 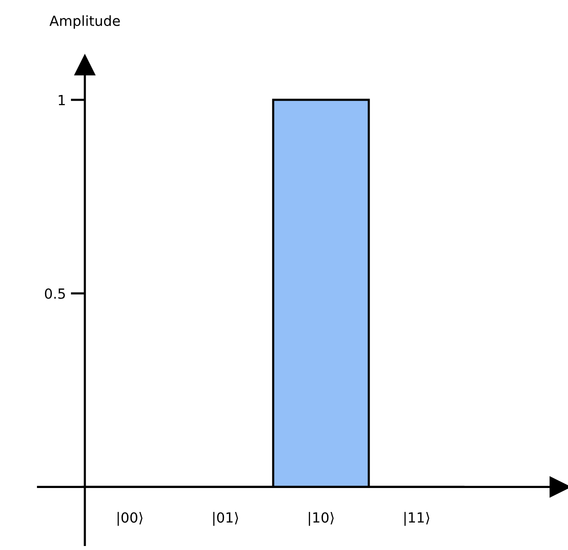 What do you see at coordinates (61, 100) in the screenshot?
I see `y-tick-label: 1` at bounding box center [61, 100].